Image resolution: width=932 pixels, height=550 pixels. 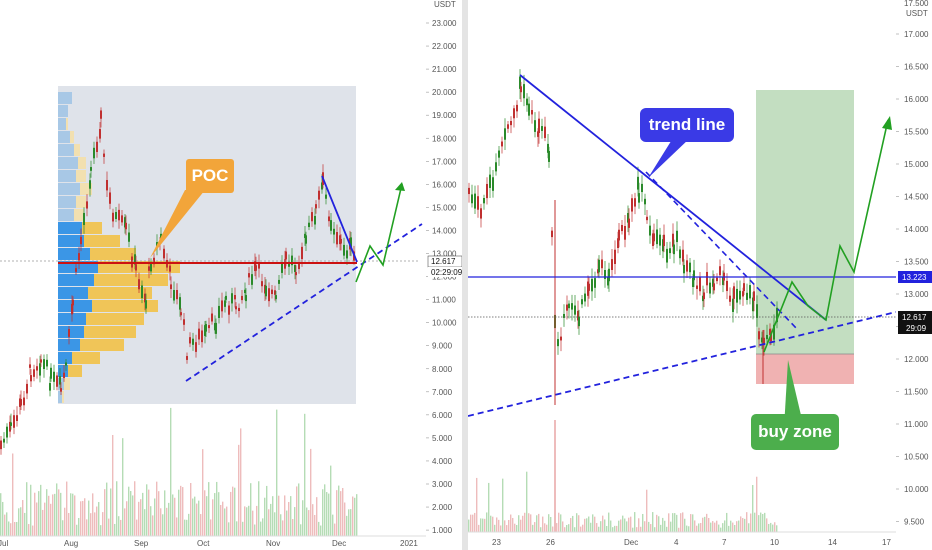 What do you see at coordinates (442, 530) in the screenshot?
I see `price-tick-label: 1.000` at bounding box center [442, 530].